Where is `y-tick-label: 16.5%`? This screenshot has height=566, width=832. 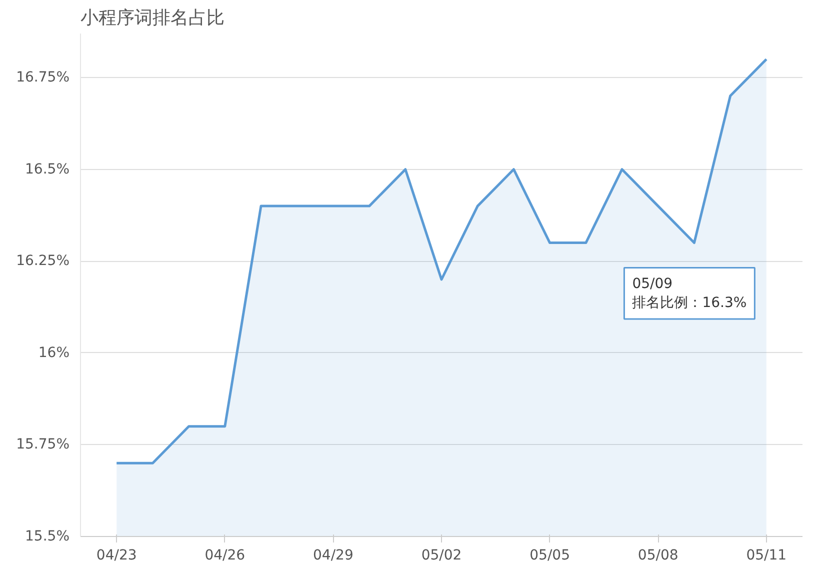
y-tick-label: 16.5% is located at coordinates (47, 169).